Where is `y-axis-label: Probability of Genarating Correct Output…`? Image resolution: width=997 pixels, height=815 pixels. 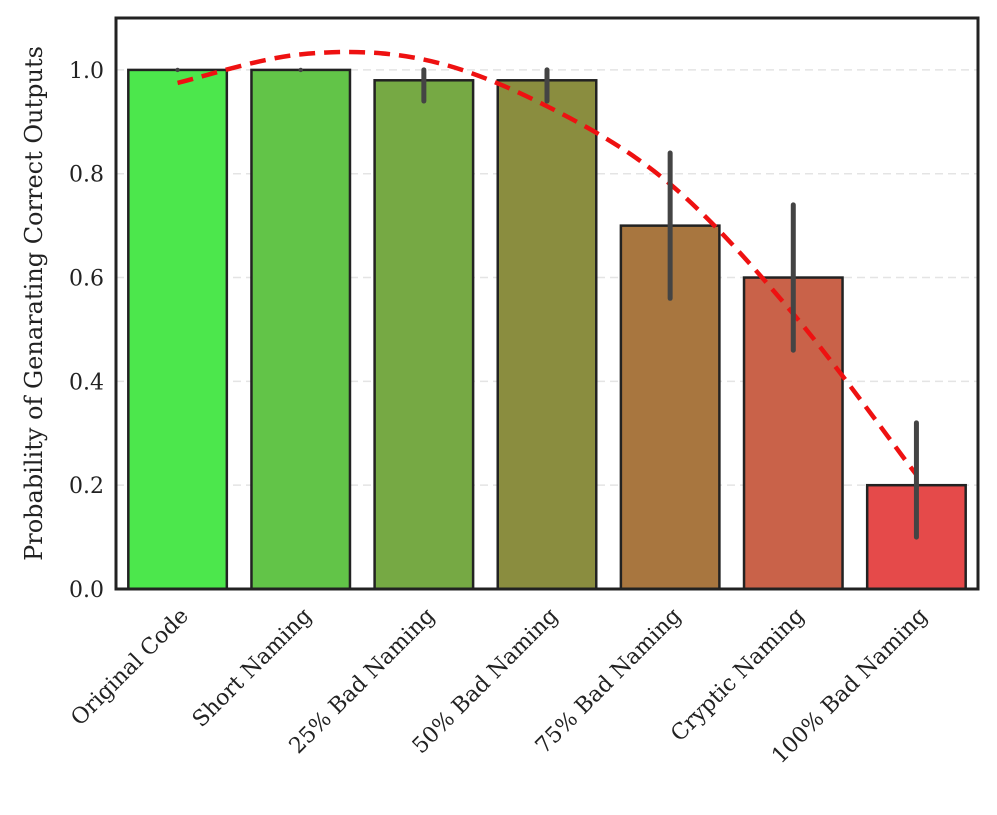 y-axis-label: Probability of Genarating Correct Output… is located at coordinates (34, 303).